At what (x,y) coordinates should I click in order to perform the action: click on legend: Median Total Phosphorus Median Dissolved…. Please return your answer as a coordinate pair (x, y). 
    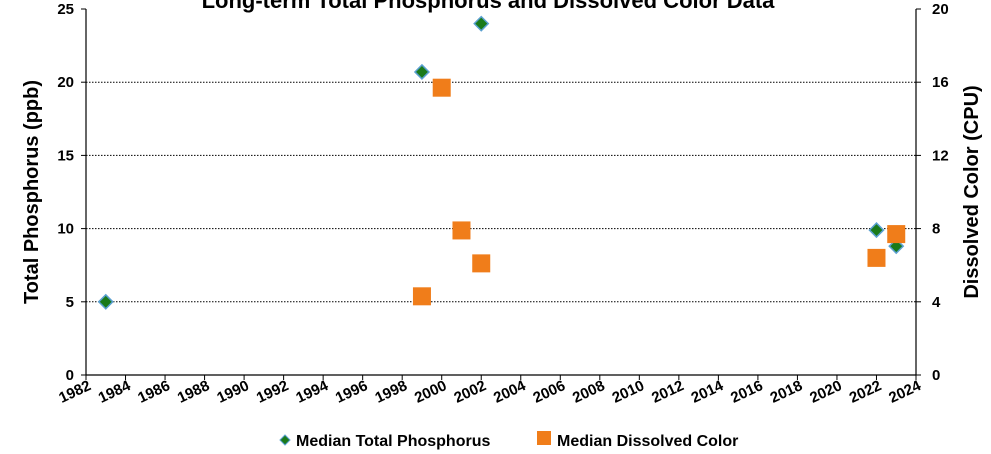
    Looking at the image, I should click on (508, 440).